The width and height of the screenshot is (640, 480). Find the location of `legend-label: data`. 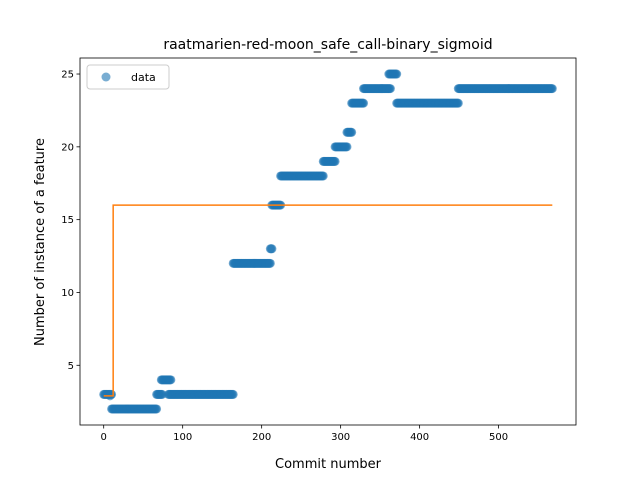

legend-label: data is located at coordinates (143, 77).